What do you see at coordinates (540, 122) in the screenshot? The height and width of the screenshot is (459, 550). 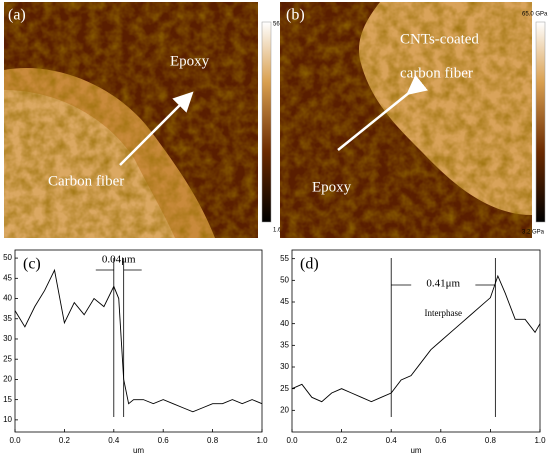 I see `colorbar-b` at bounding box center [540, 122].